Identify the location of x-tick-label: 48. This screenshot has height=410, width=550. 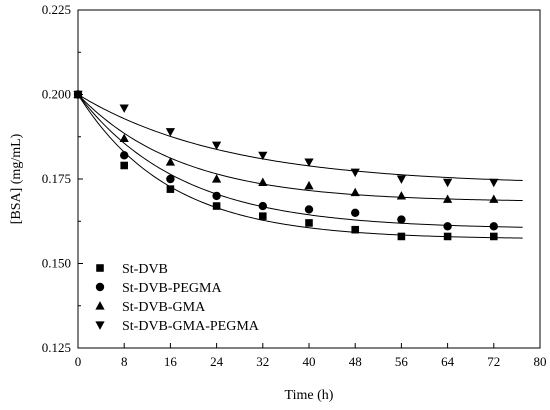
(355, 361).